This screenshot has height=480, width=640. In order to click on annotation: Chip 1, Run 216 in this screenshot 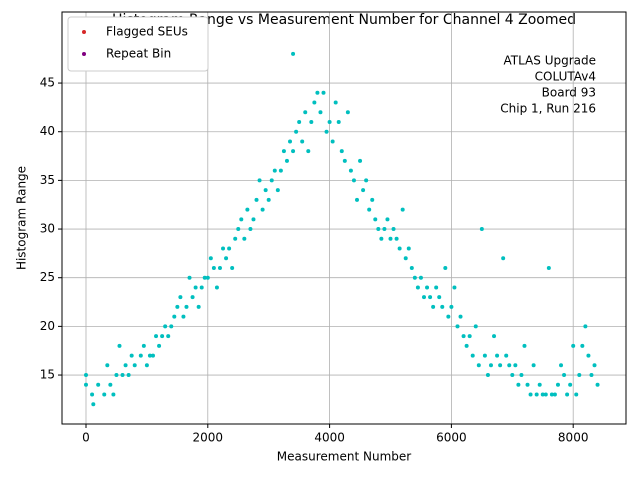, I will do `click(548, 109)`.